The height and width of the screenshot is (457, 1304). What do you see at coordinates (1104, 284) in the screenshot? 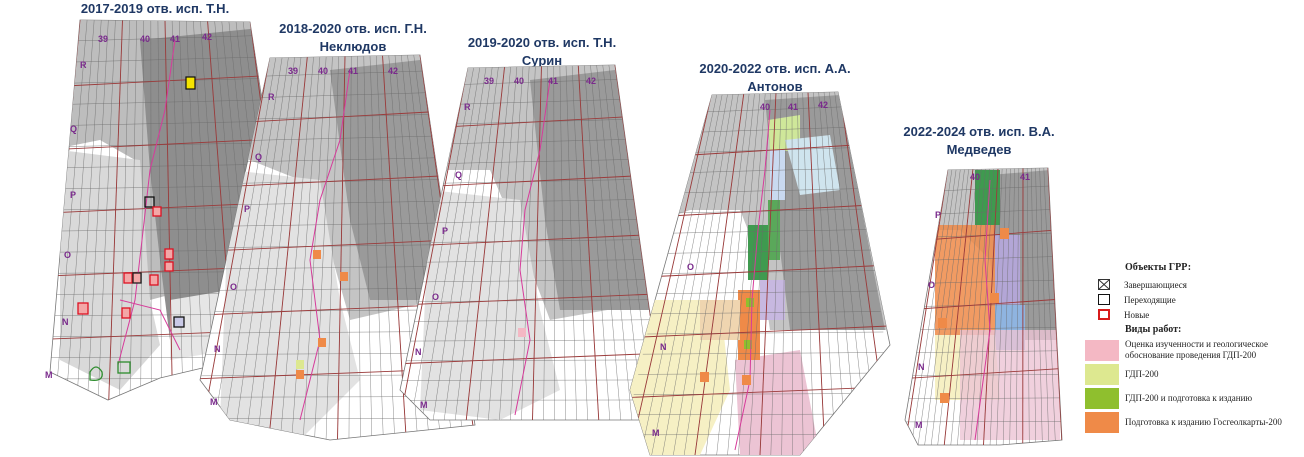
I see `crossed-box-icon` at bounding box center [1104, 284].